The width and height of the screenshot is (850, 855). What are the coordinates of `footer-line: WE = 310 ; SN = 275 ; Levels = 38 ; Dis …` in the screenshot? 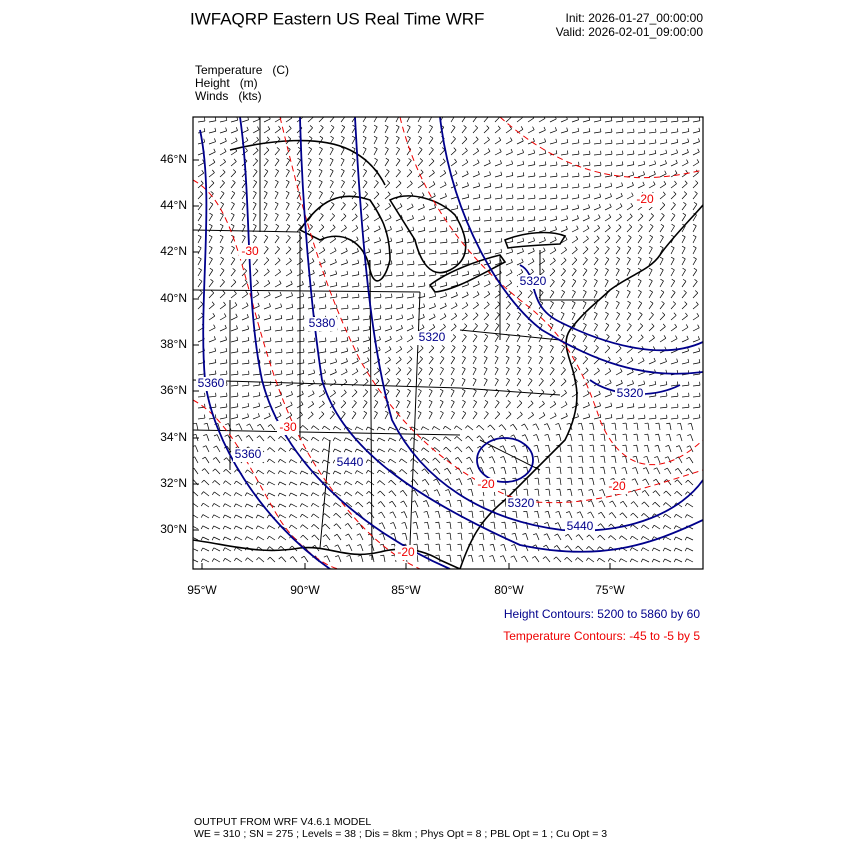 It's located at (400, 834).